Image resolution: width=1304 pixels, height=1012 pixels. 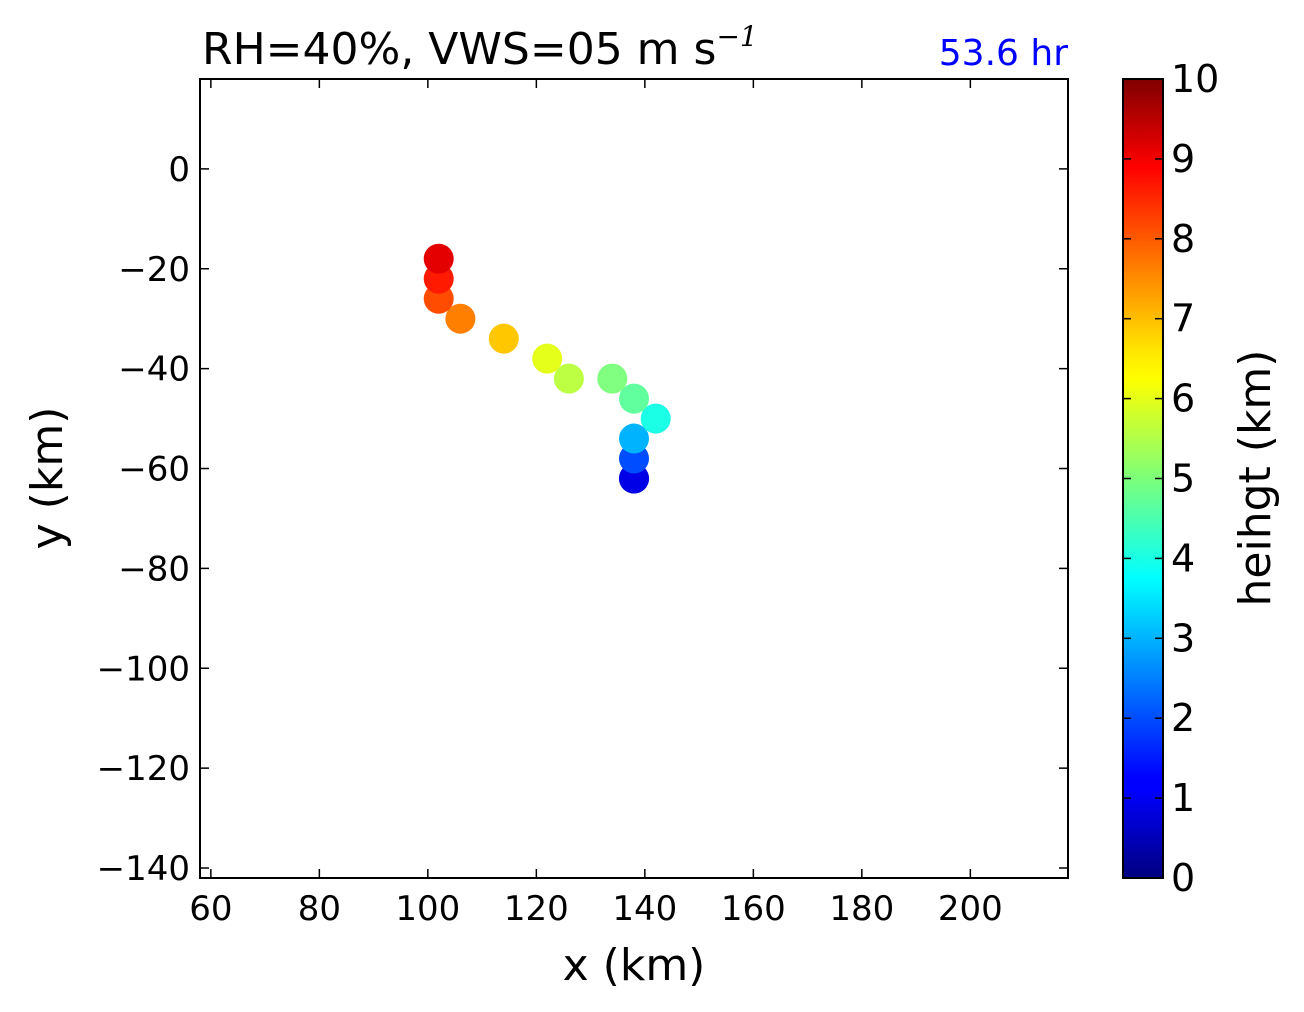 I want to click on chart-title: RH=40%, VWS=05 m s−1, so click(x=480, y=47).